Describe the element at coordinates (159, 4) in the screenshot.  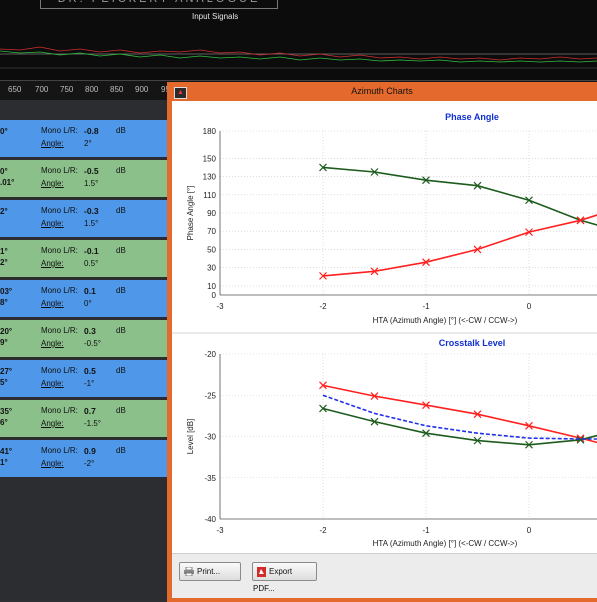
I see `brand-logo: DR. FEICKERT ANALOGUE` at that location.